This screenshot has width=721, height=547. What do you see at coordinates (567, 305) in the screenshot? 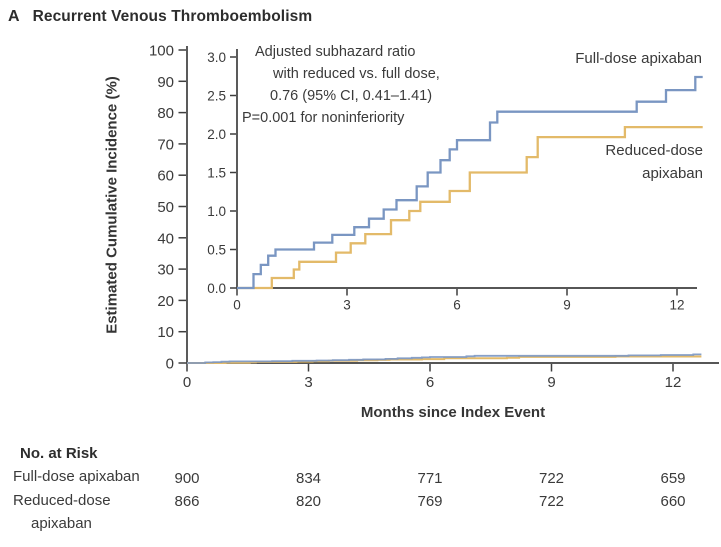
I see `inset-x-tick-label: 9` at bounding box center [567, 305].